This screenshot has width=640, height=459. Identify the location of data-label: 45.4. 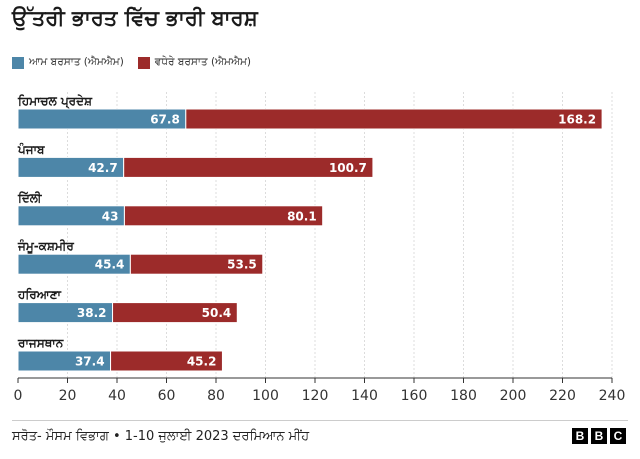
(110, 265).